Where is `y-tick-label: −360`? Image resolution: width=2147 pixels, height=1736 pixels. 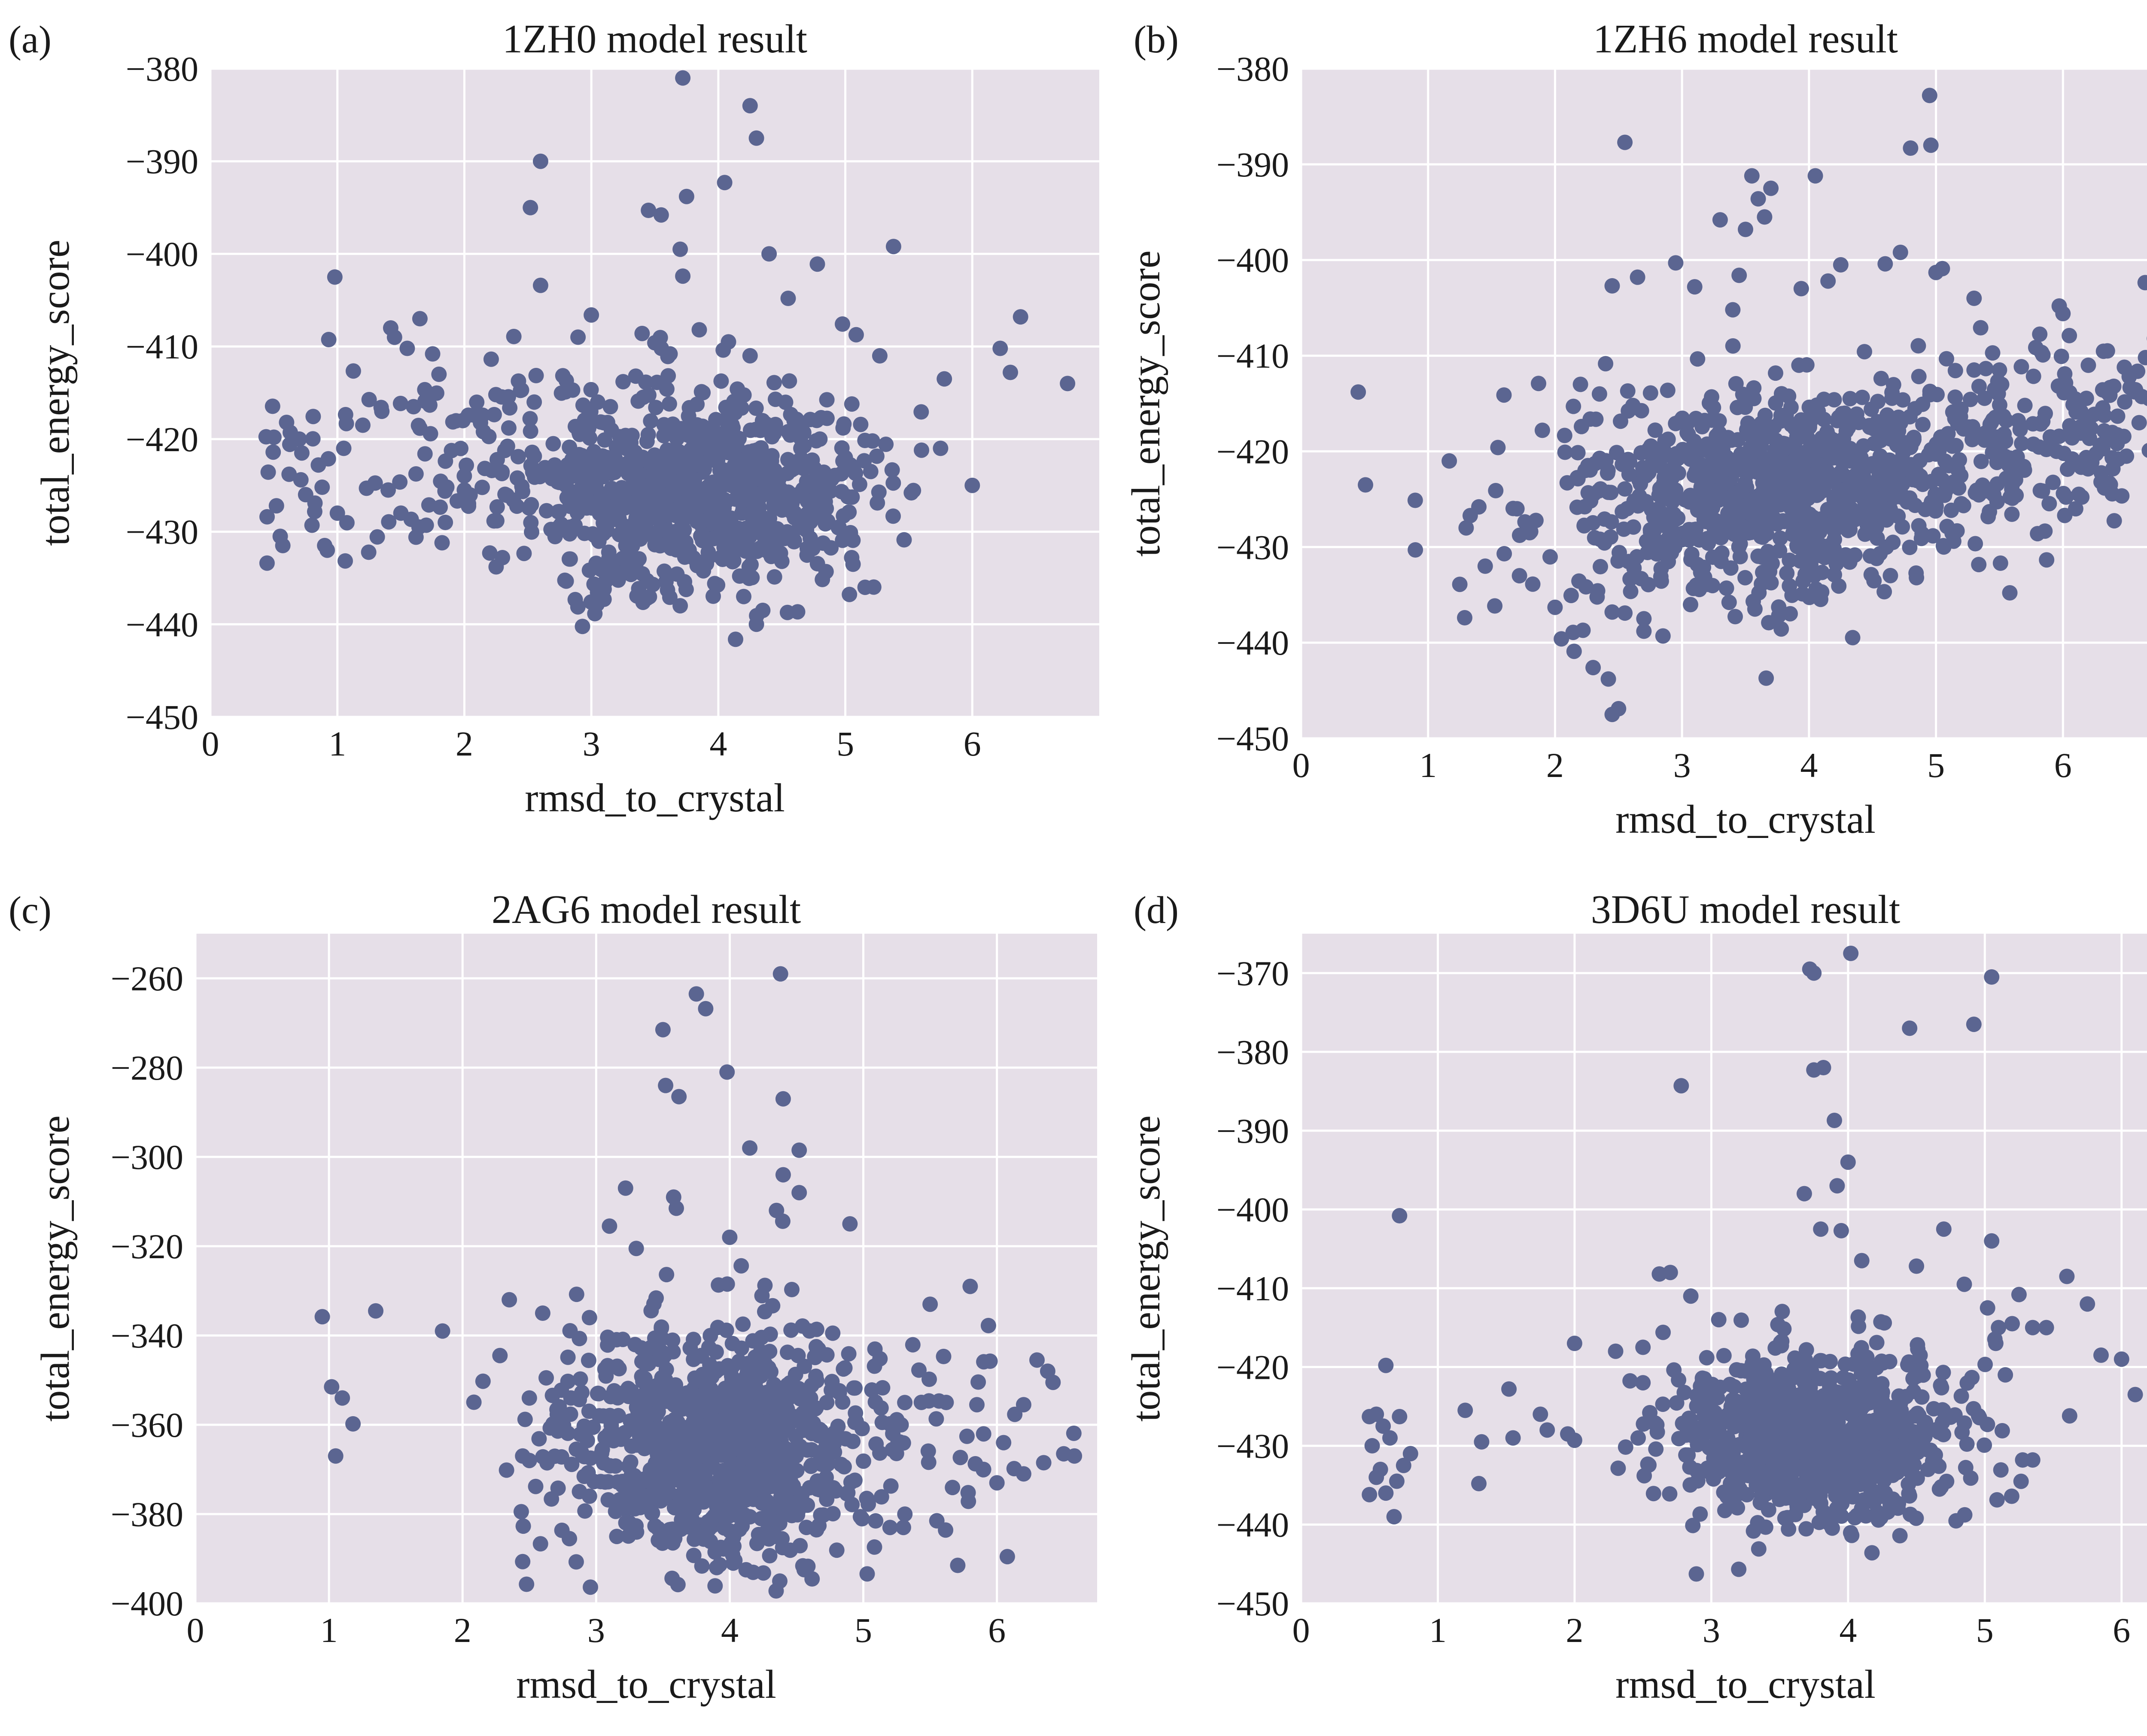 y-tick-label: −360 is located at coordinates (147, 1425).